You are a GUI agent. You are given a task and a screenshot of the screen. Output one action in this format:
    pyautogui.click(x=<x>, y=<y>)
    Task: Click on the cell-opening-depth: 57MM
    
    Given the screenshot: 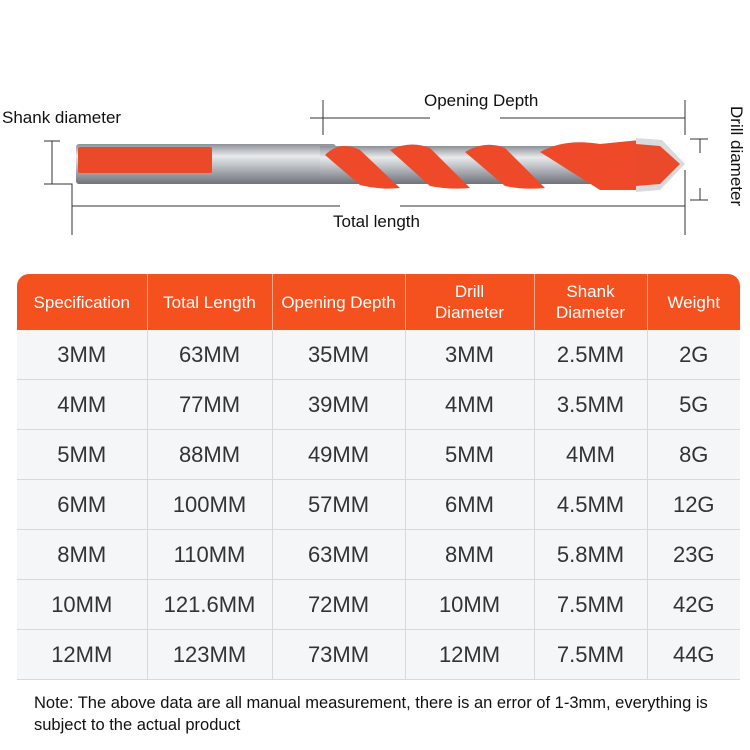 What is the action you would take?
    pyautogui.click(x=339, y=504)
    